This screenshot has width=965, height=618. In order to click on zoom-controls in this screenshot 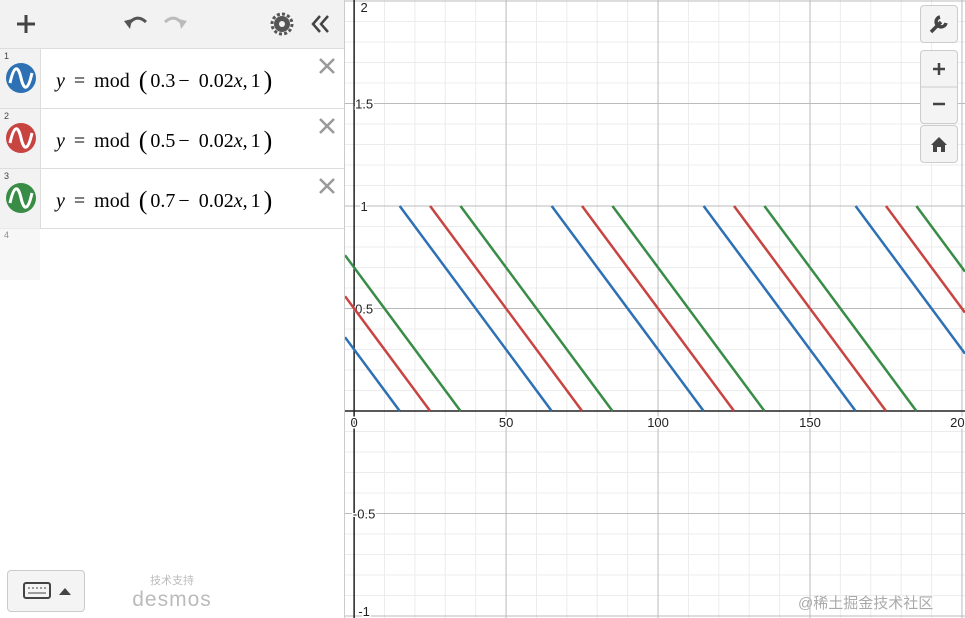, I will do `click(939, 87)`.